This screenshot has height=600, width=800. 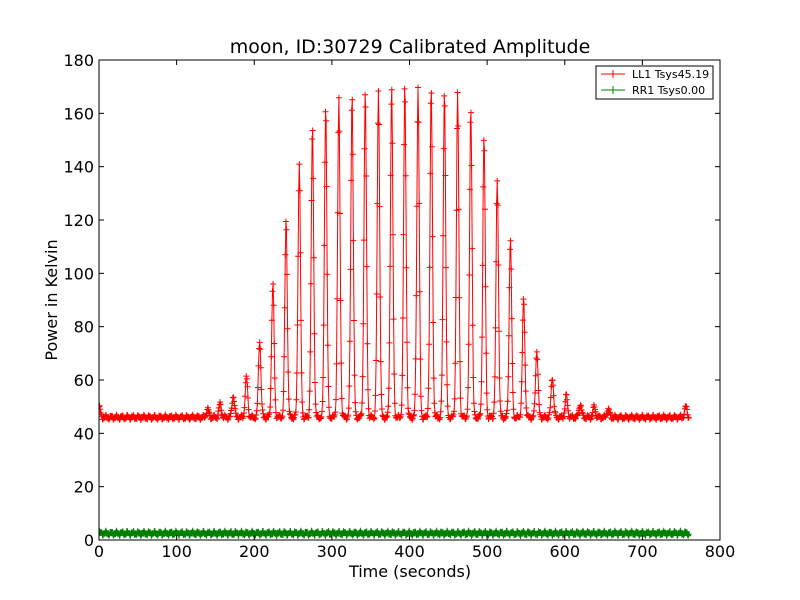 What do you see at coordinates (78, 167) in the screenshot?
I see `y-tick-label: 140` at bounding box center [78, 167].